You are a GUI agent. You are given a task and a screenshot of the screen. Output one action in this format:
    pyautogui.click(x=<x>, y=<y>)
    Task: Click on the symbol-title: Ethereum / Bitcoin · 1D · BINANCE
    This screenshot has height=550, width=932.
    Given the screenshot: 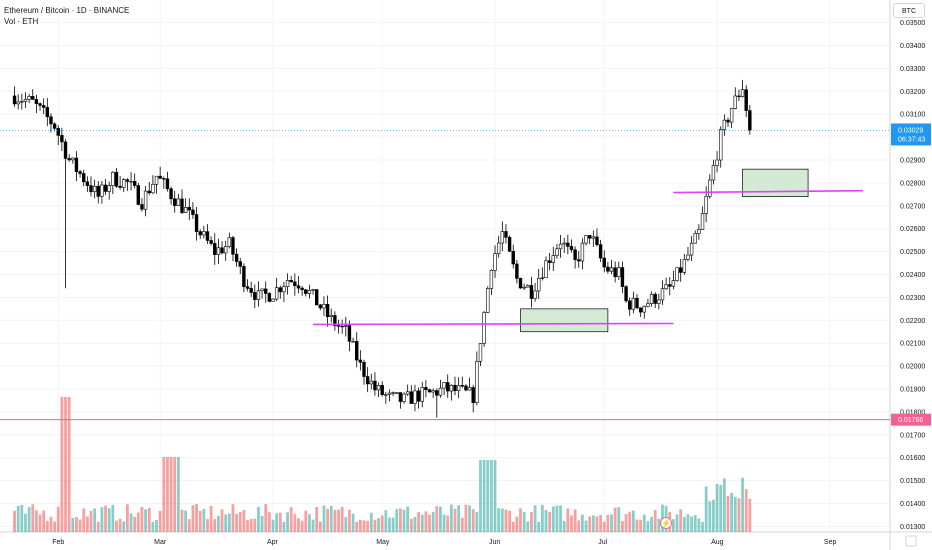 What is the action you would take?
    pyautogui.click(x=67, y=10)
    